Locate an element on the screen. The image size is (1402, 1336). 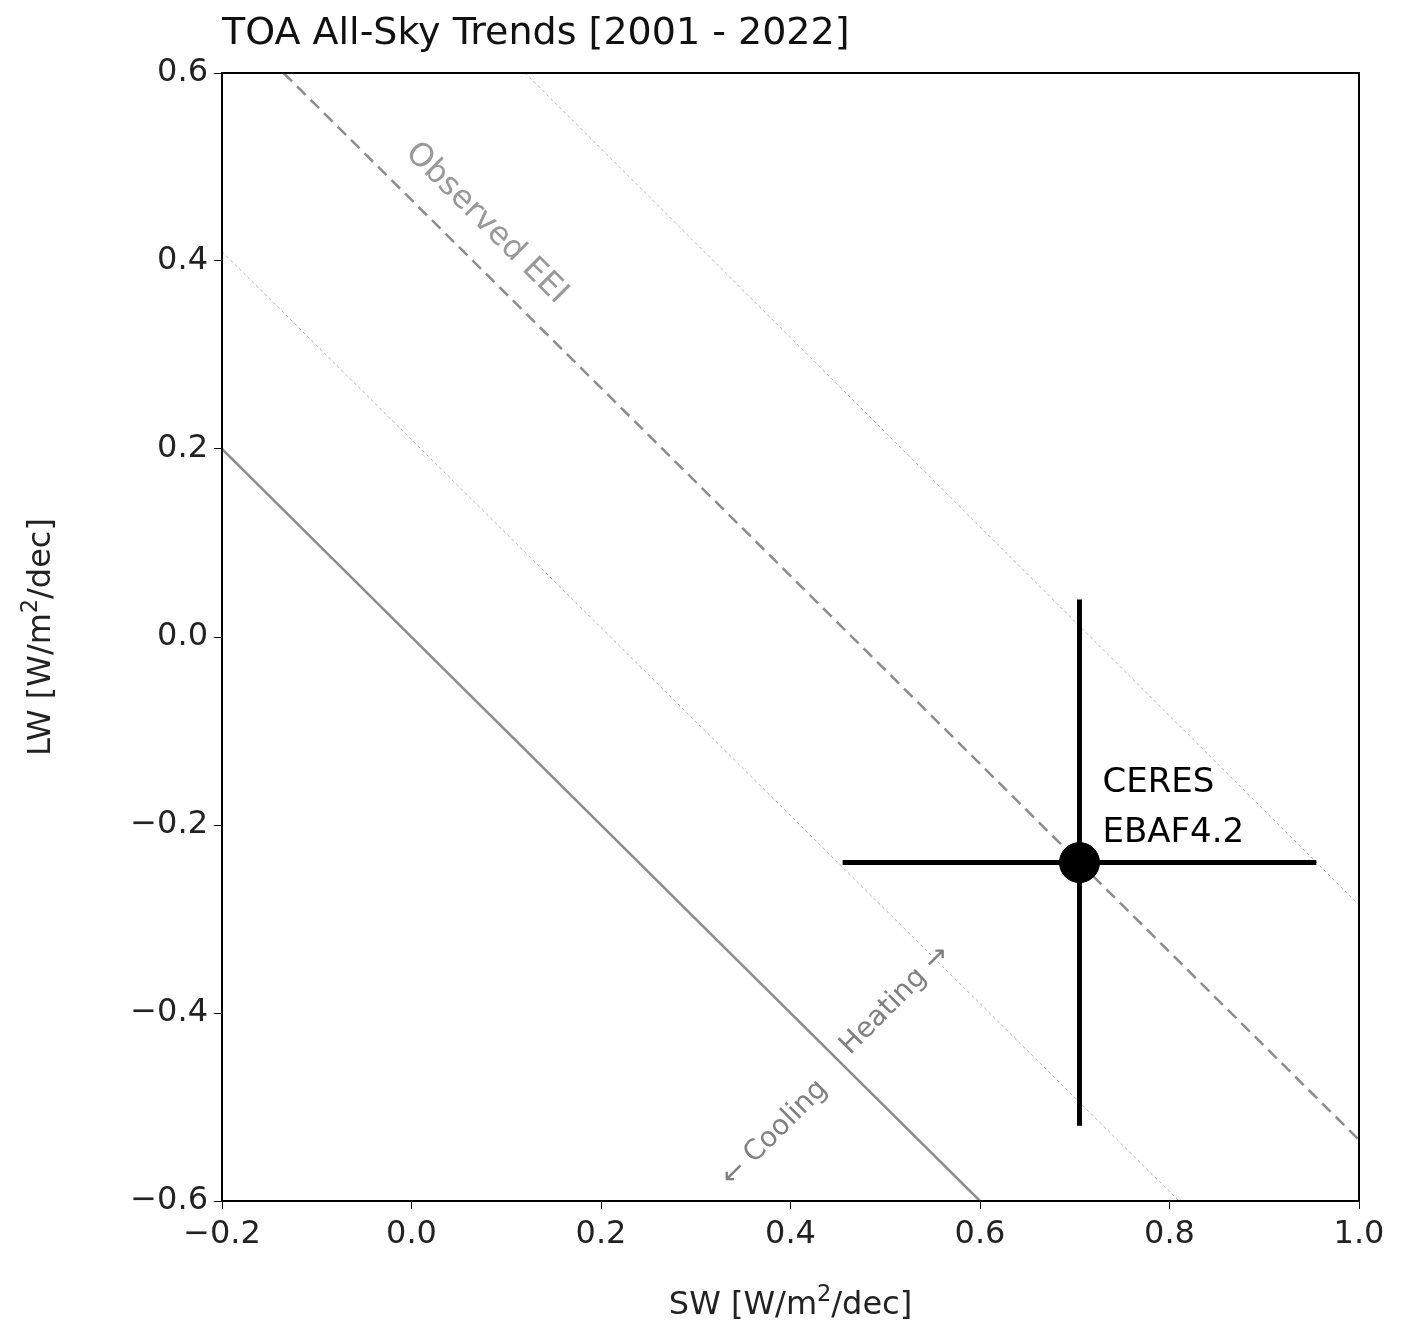
chart-title: TOA All-Sky Trends [2001 - 2022] is located at coordinates (535, 30).